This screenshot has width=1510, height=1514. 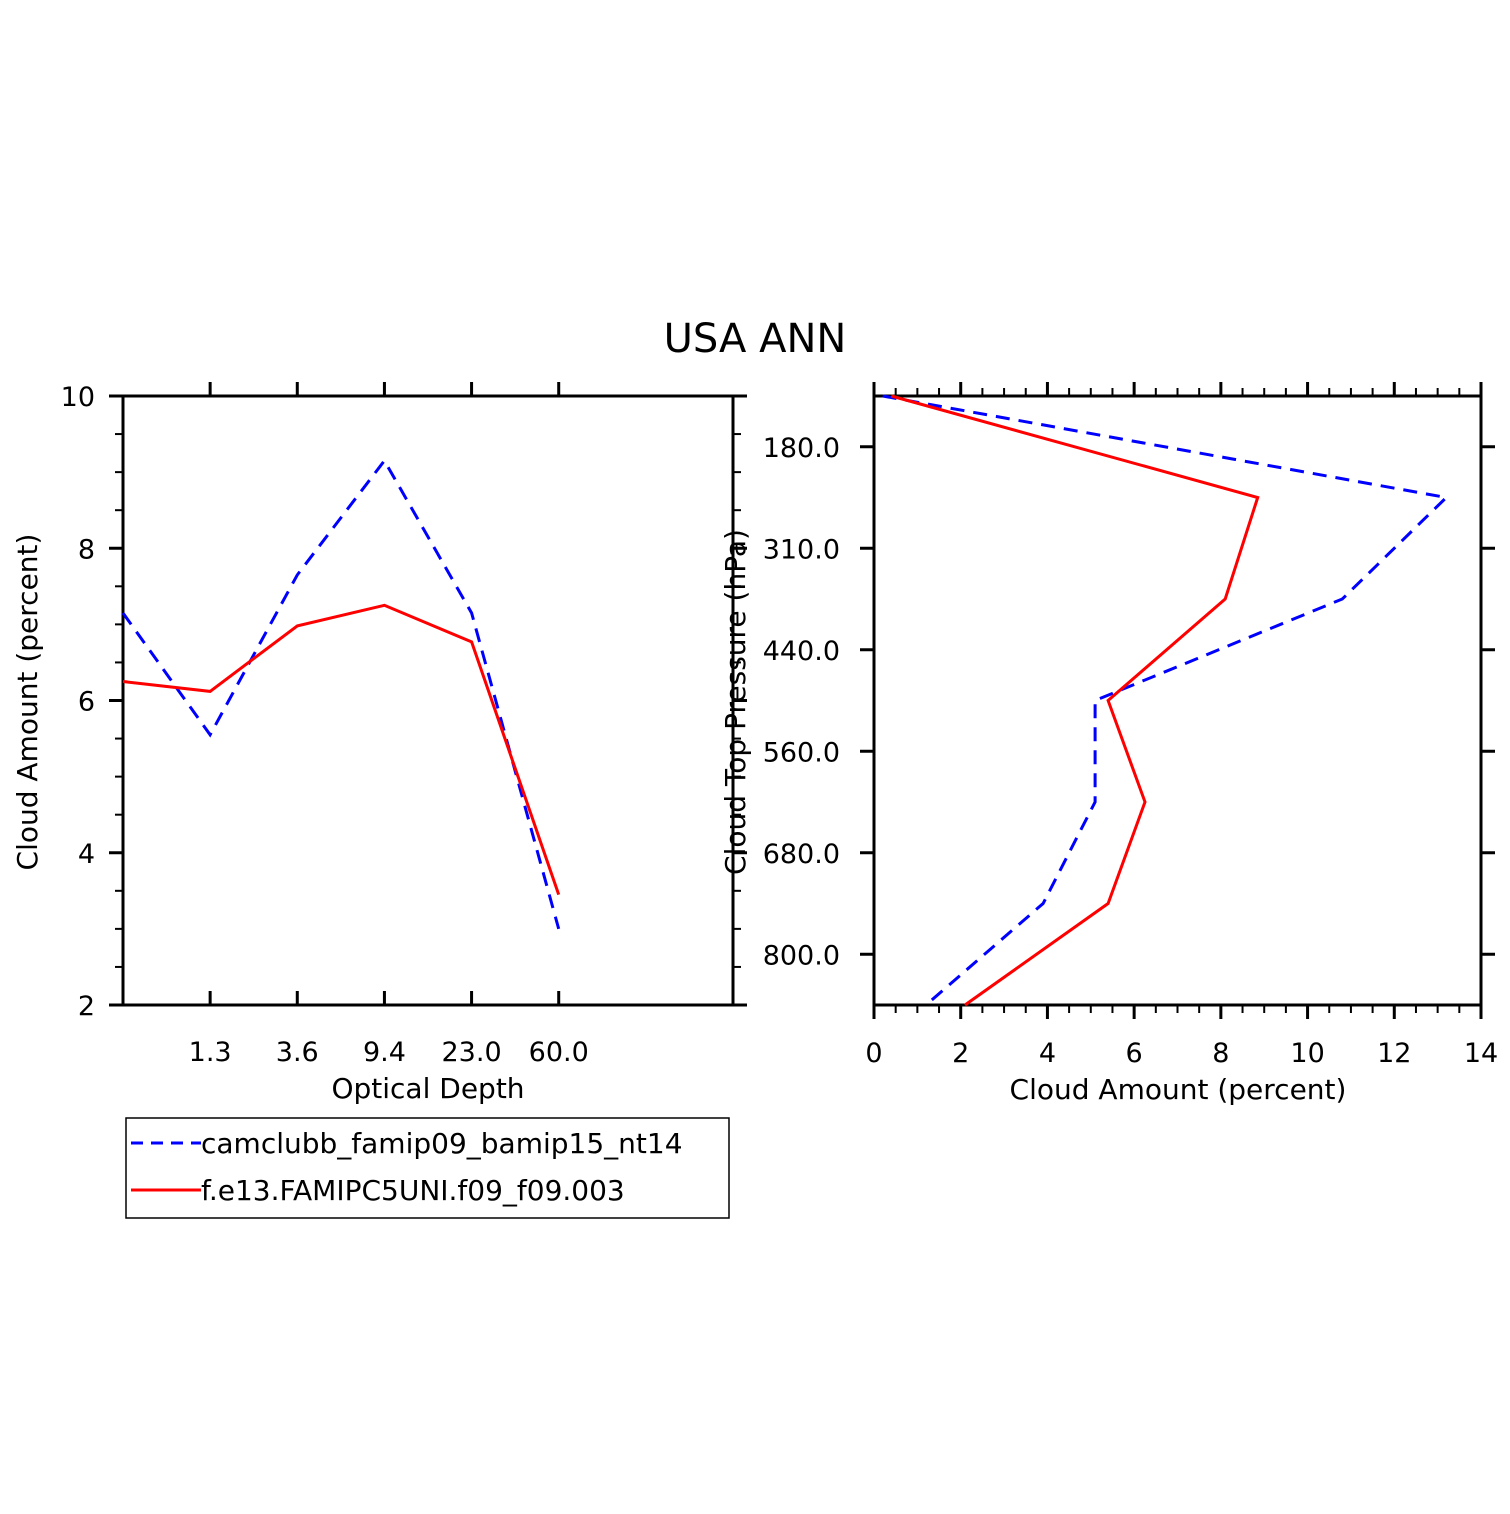 What do you see at coordinates (210, 1052) in the screenshot?
I see `left-x-tick-label: 1.3` at bounding box center [210, 1052].